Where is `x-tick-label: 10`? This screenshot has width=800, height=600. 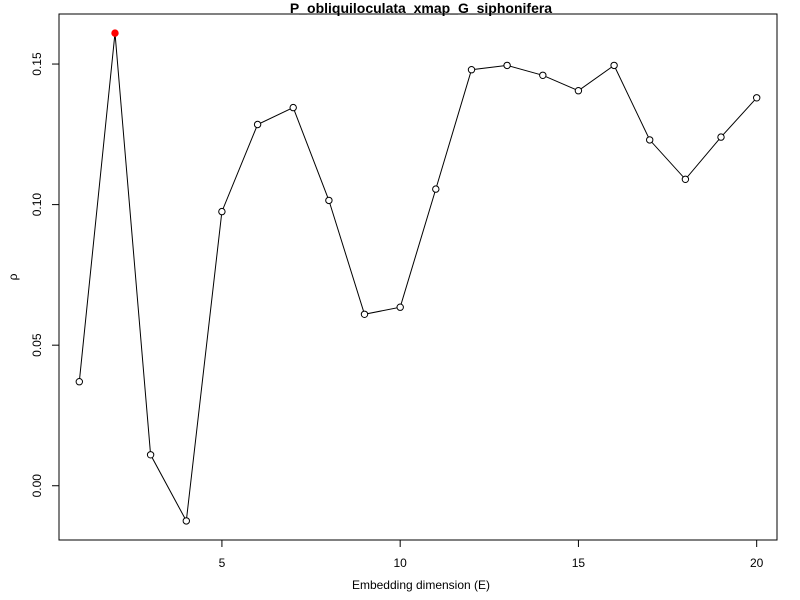 x-tick-label: 10 is located at coordinates (400, 563).